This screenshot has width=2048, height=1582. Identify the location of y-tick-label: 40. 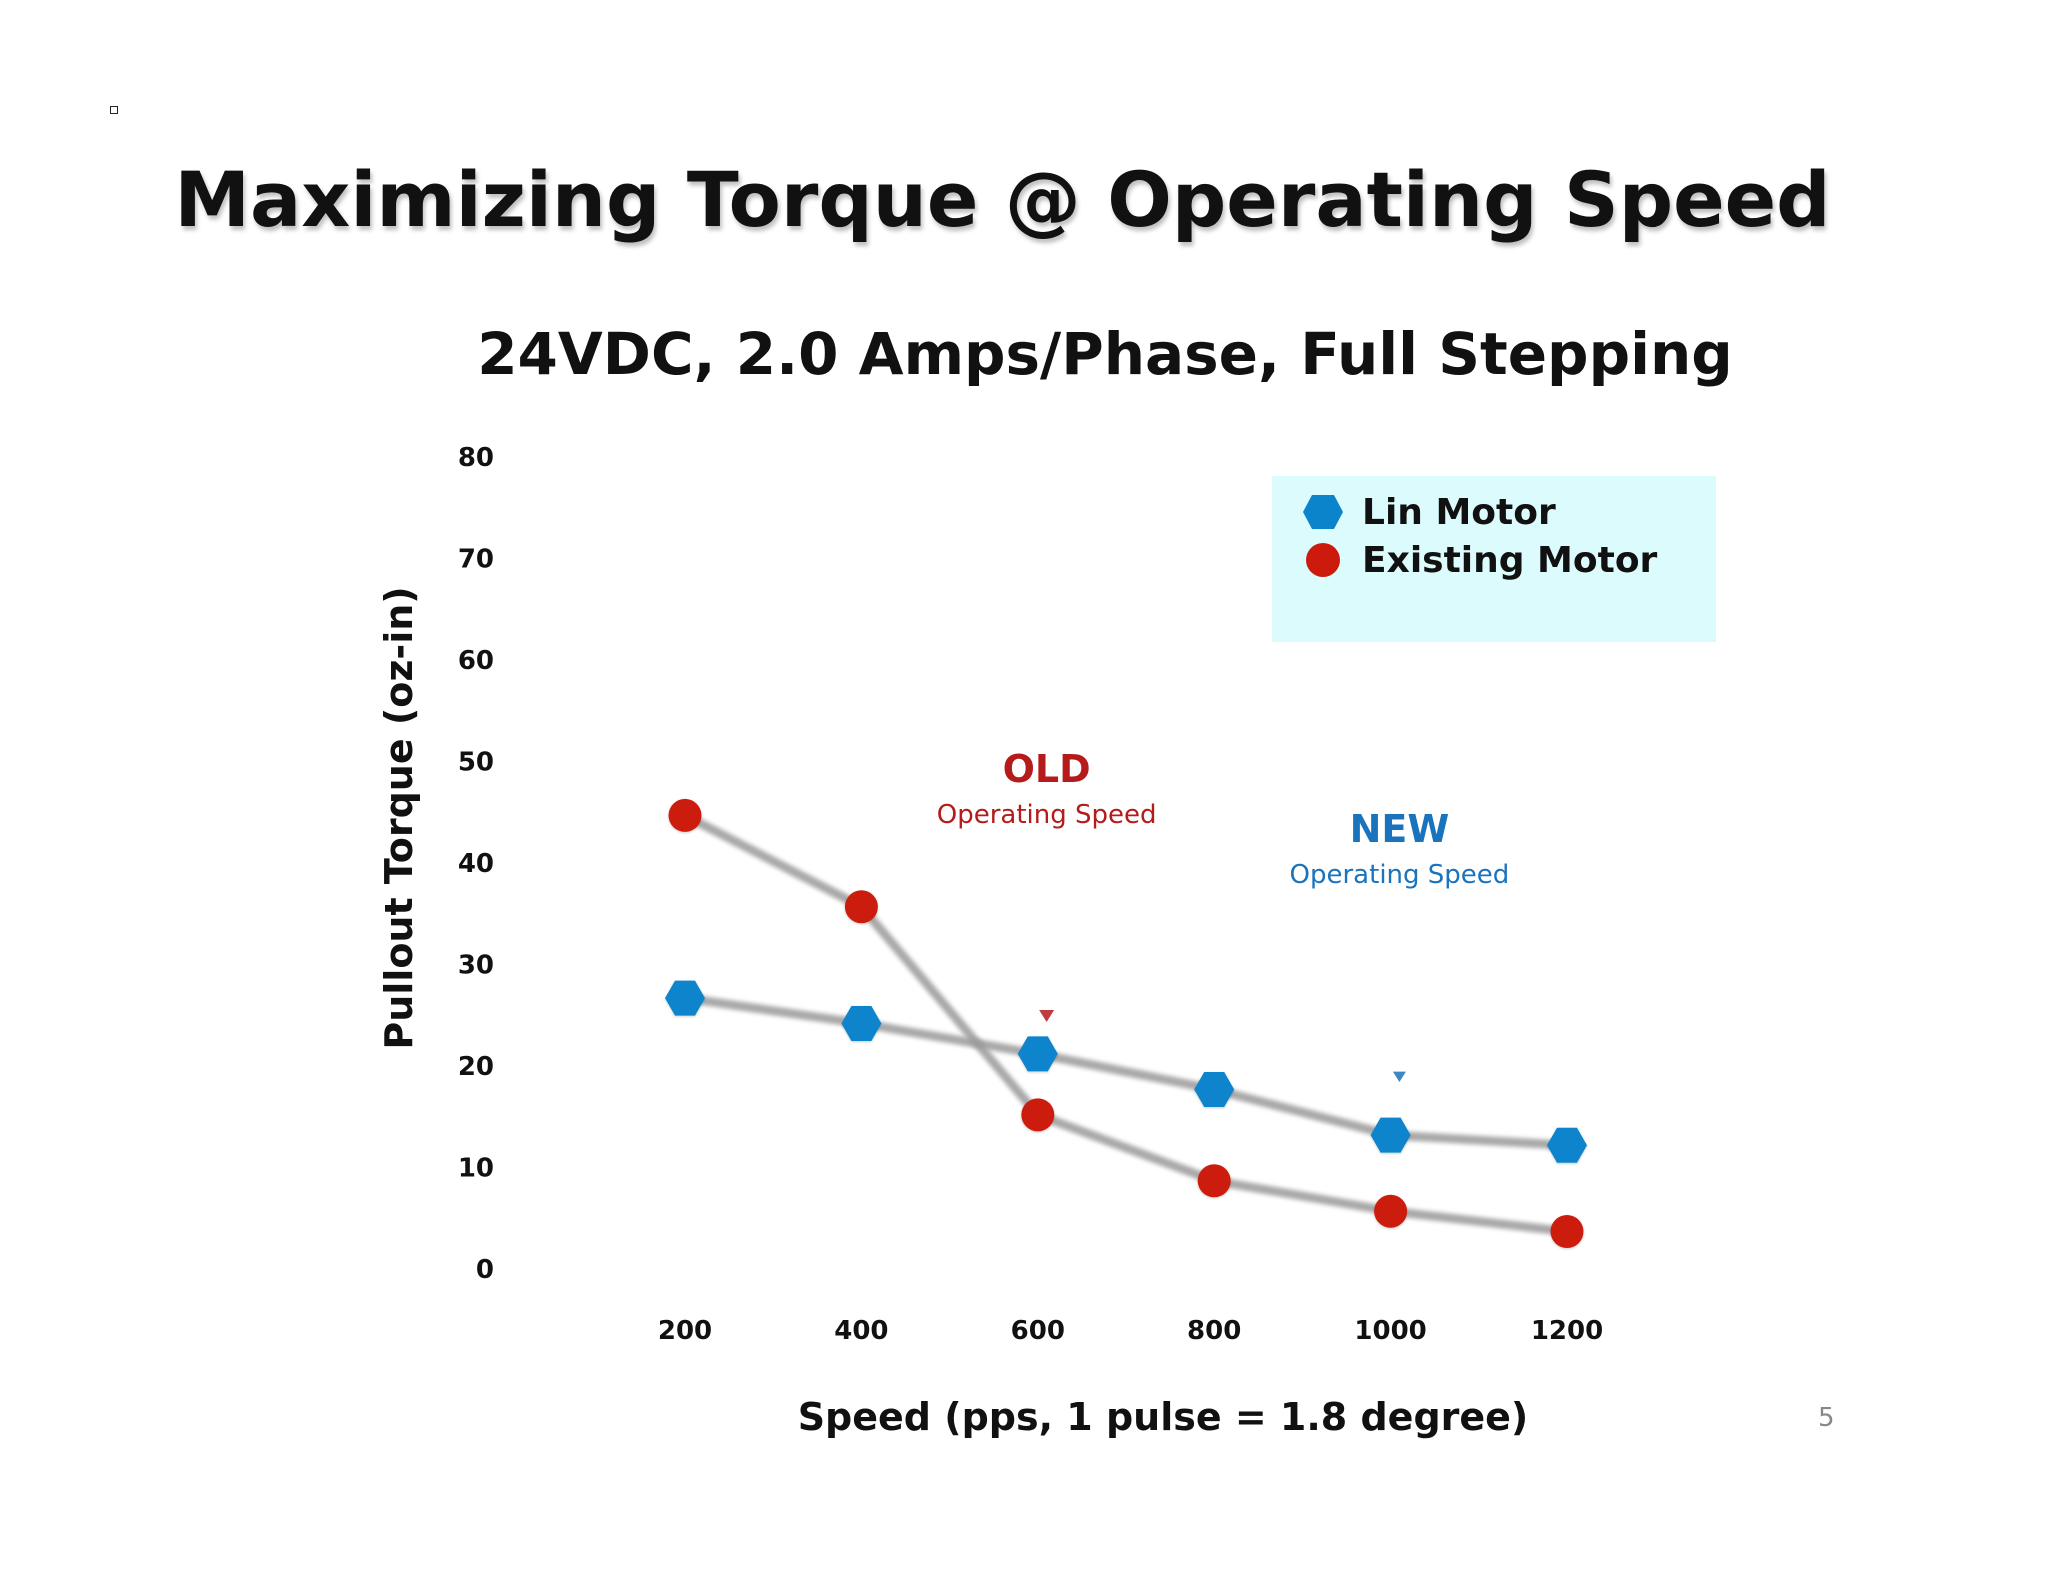
(476, 864).